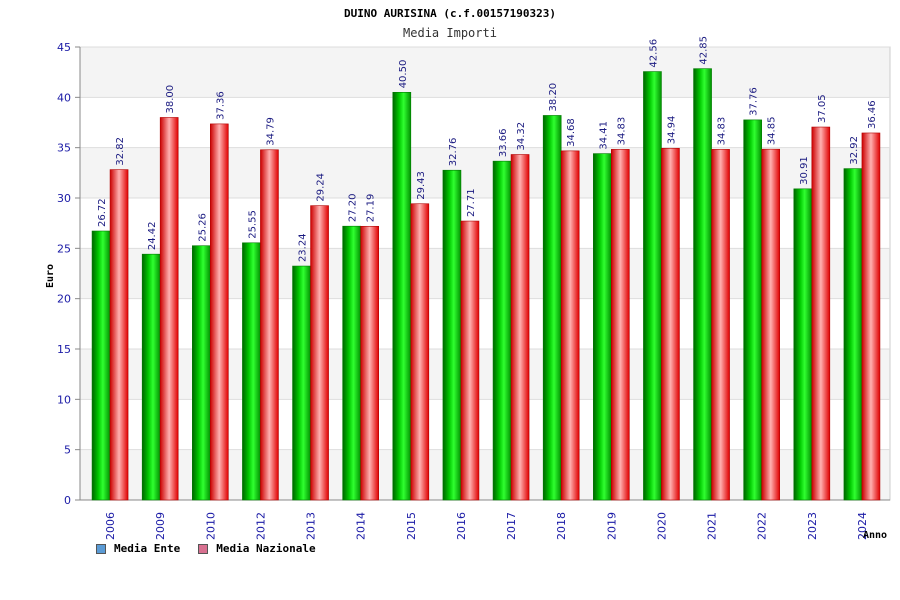 The width and height of the screenshot is (900, 600). I want to click on legend-item-media-ente: Media Ente, so click(138, 548).